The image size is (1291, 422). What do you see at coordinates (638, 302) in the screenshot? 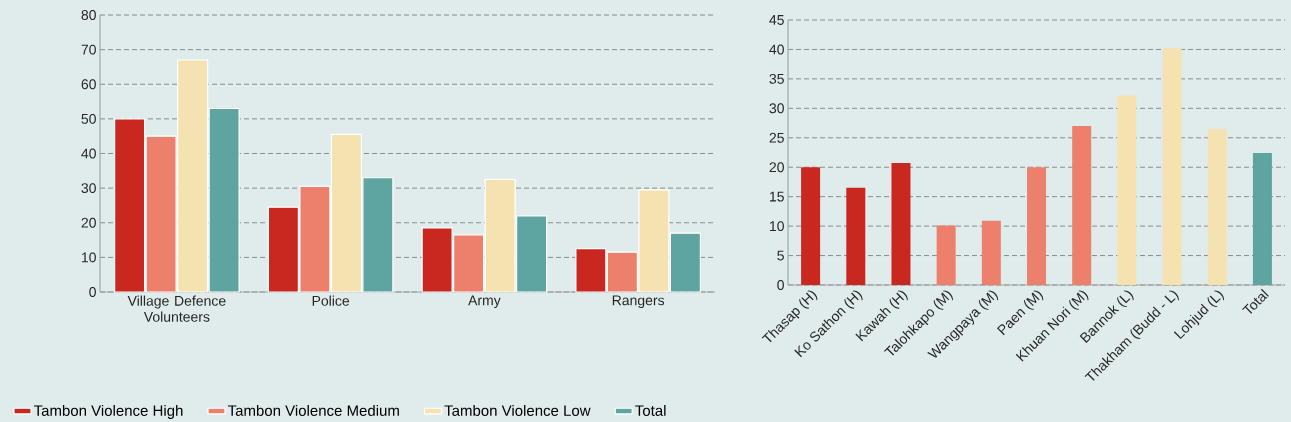
I see `x-tick-label: Rangers` at bounding box center [638, 302].